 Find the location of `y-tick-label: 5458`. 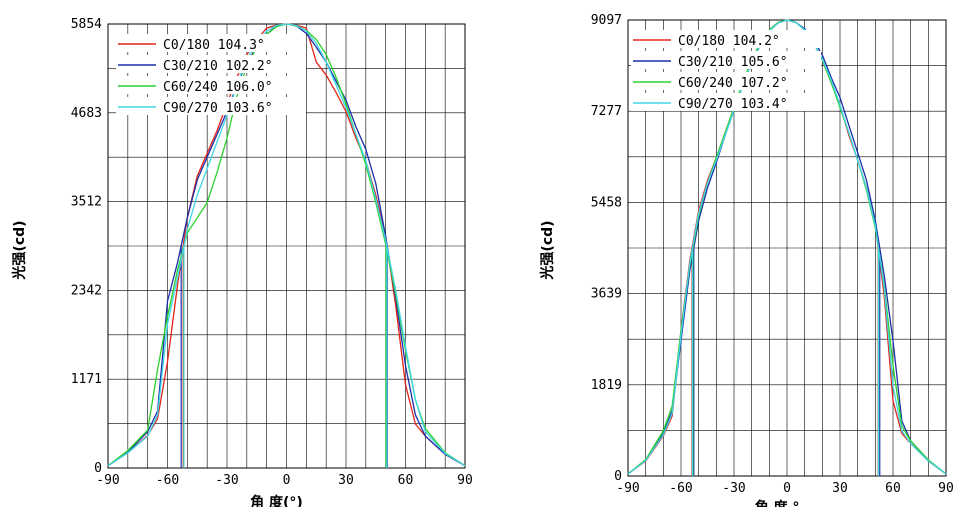

y-tick-label: 5458 is located at coordinates (606, 202).